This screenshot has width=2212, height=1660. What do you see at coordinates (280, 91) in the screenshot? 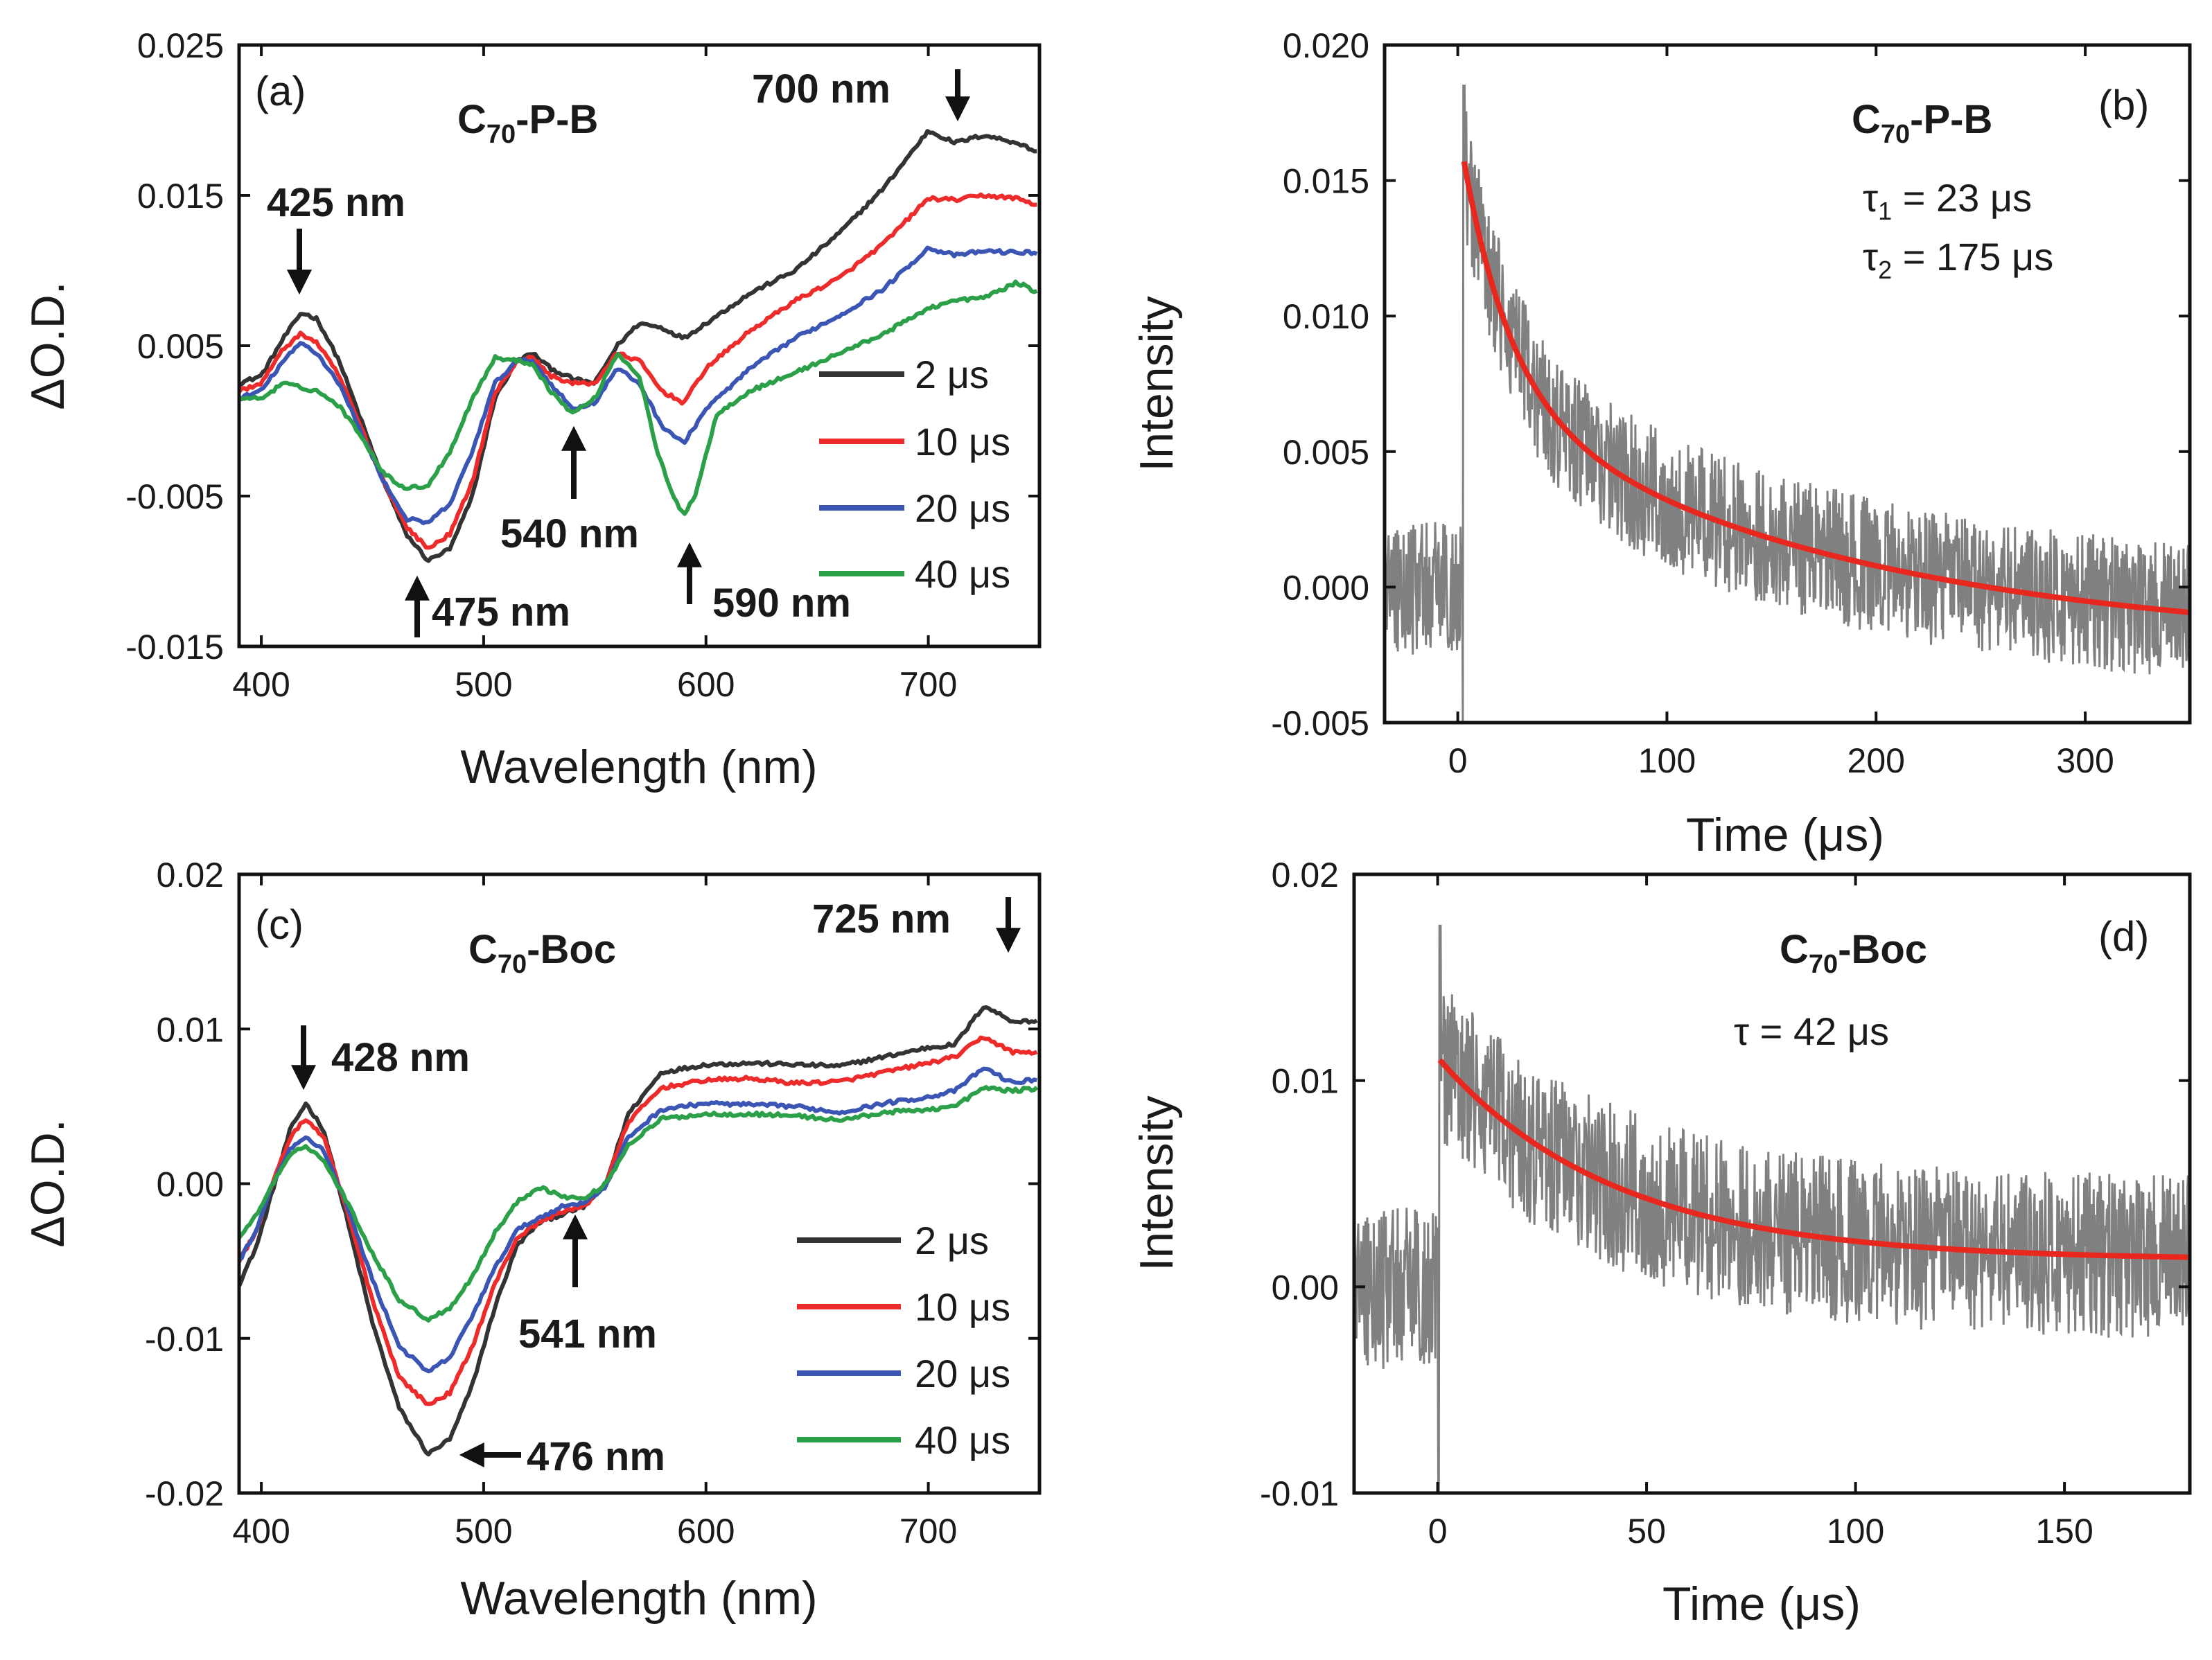
I see `panel-a-label: (a)` at bounding box center [280, 91].